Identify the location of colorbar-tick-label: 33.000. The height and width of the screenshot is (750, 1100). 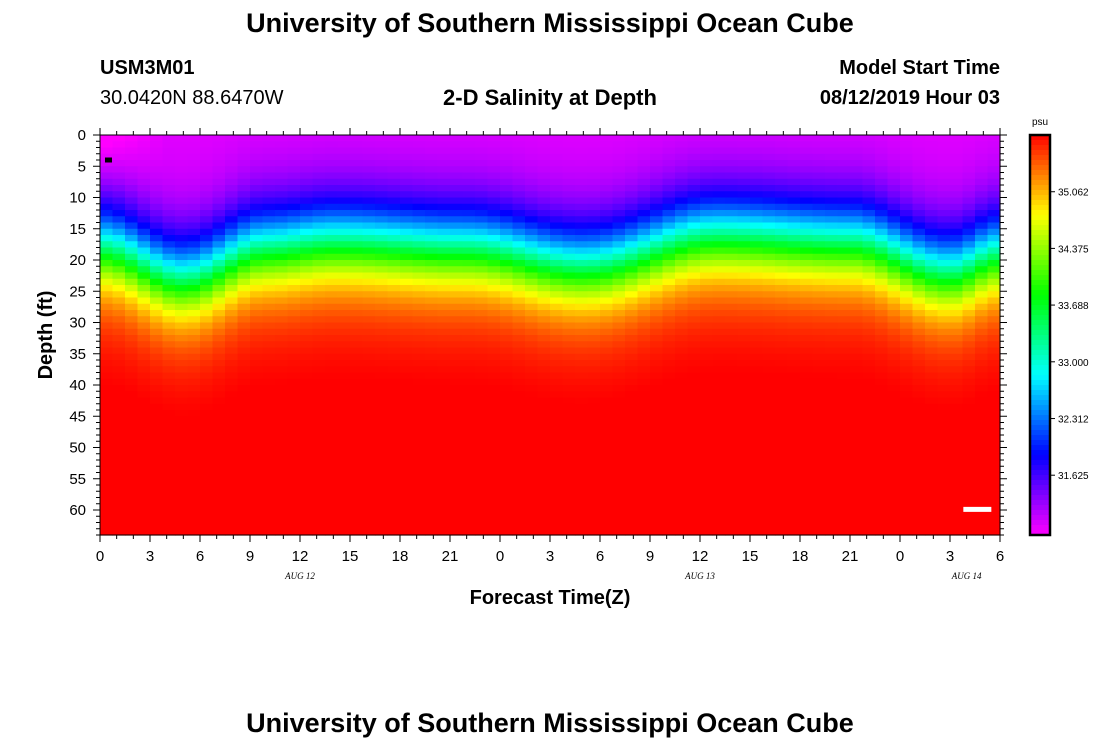
(1073, 363).